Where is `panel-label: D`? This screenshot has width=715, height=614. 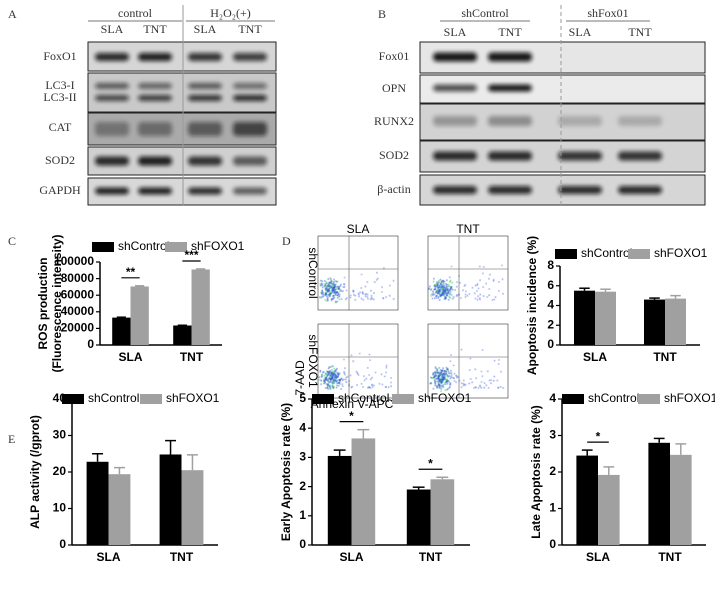
panel-label: D is located at coordinates (286, 241).